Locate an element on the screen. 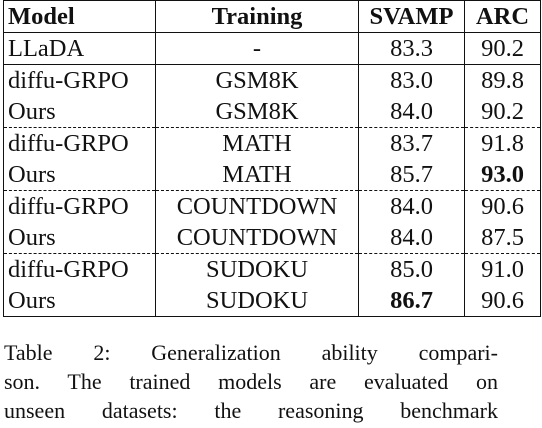  table-row: LLaDA - 83.3 90.2 is located at coordinates (272, 48).